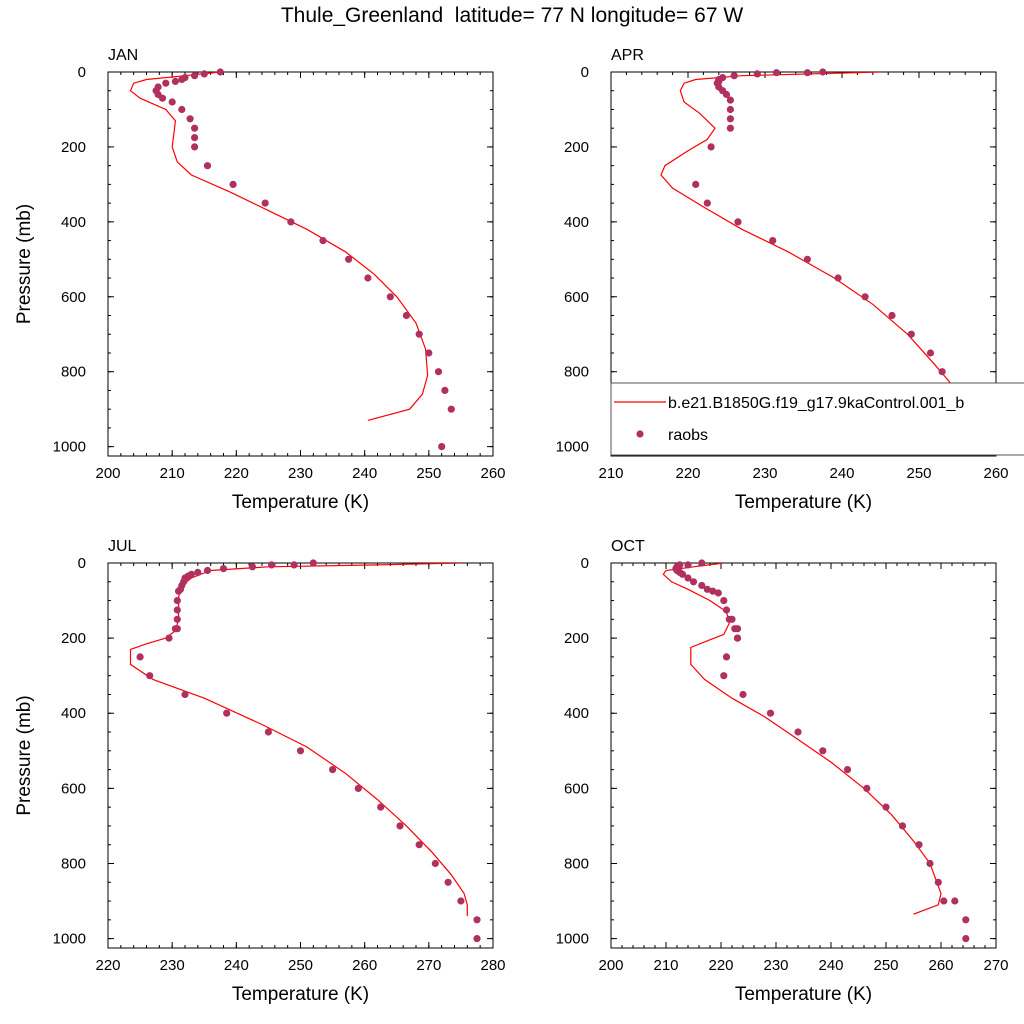 This screenshot has width=1024, height=1024. I want to click on legend-model-label: b.e21.B1850G.f19_g17.9kaControl.001_b, so click(816, 403).